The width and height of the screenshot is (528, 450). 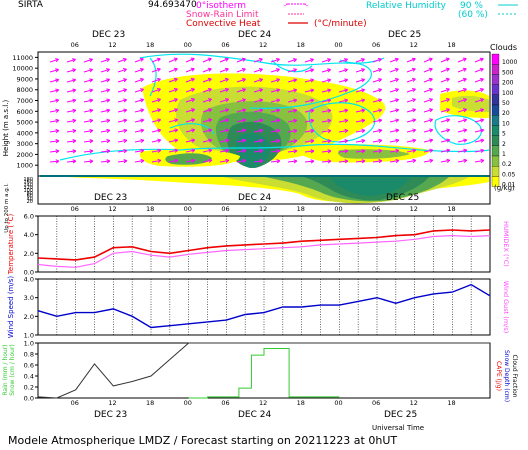 What do you see at coordinates (451, 403) in the screenshot?
I see `hour-tick-label: 18` at bounding box center [451, 403].